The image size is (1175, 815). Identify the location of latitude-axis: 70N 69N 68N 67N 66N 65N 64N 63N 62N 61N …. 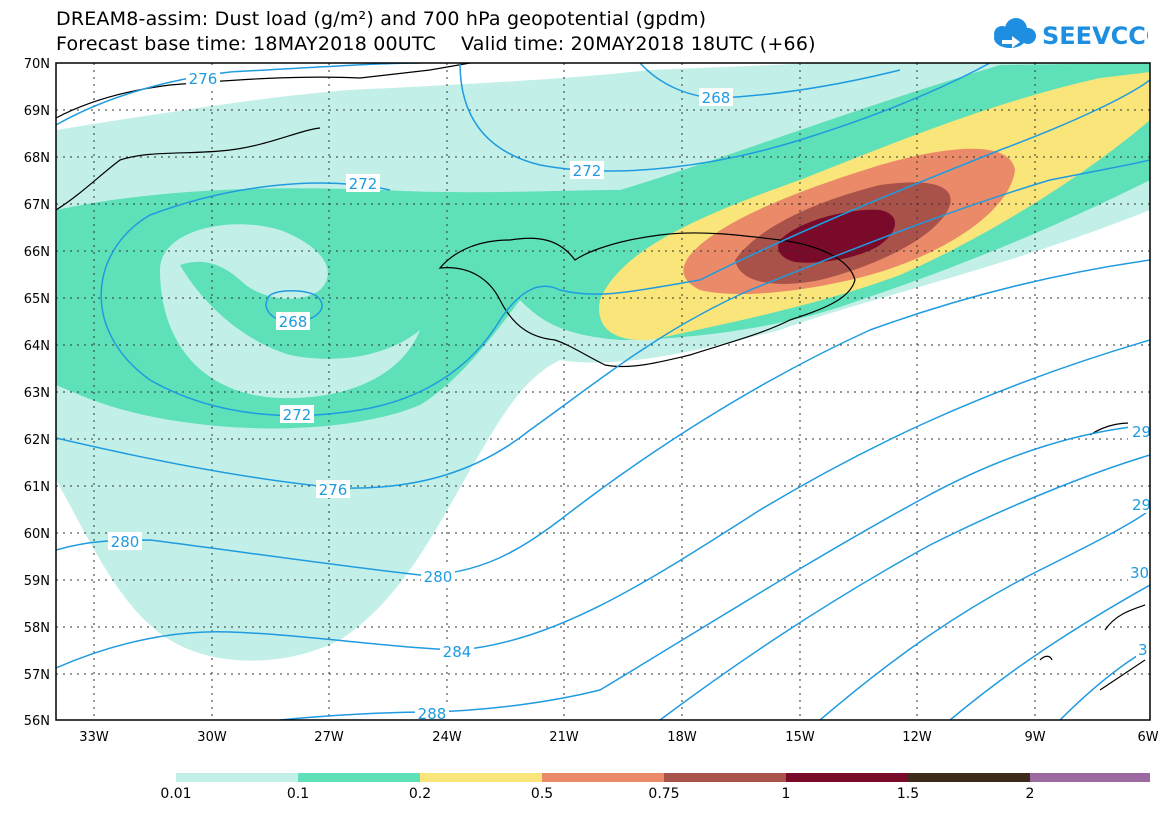
(37, 393).